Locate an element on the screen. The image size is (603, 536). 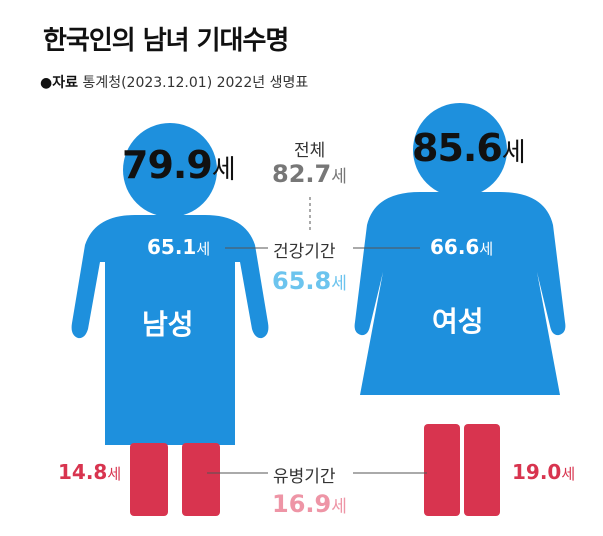
female-healthy-value: 66.6 is located at coordinates (455, 247).